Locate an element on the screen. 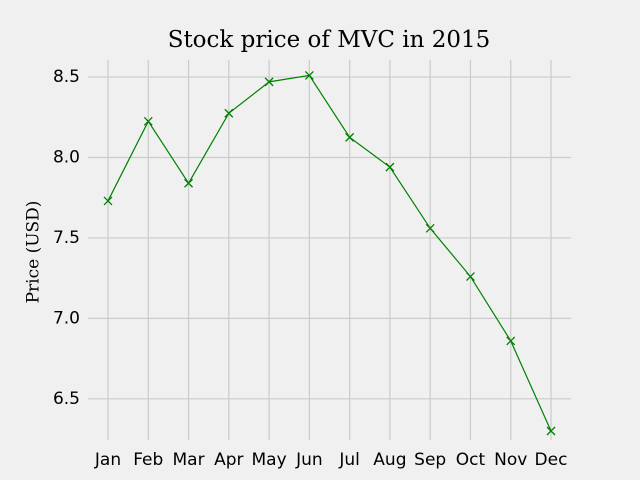  x-tick-label: May is located at coordinates (269, 460).